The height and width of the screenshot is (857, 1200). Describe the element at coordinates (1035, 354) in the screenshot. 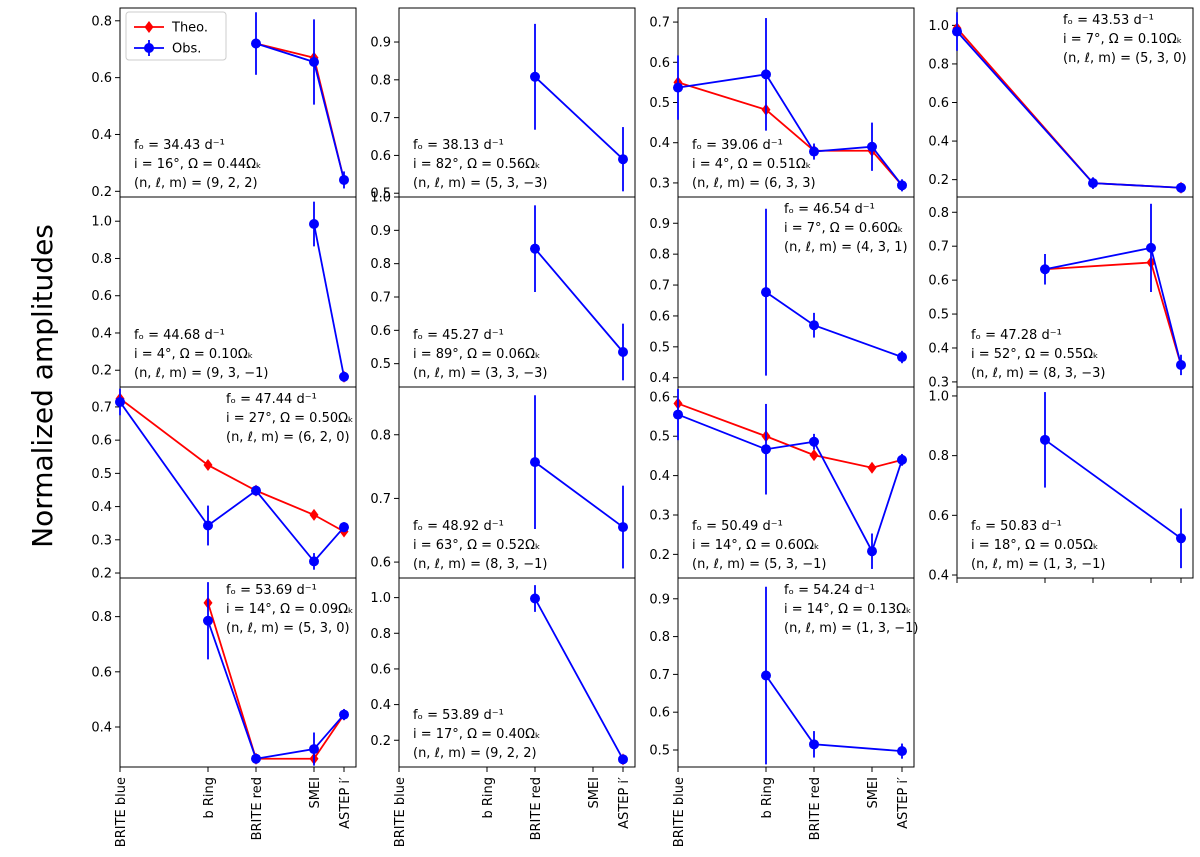

I see `annotation-line: i = 52°, Ω = 0.55Ωₖ` at that location.